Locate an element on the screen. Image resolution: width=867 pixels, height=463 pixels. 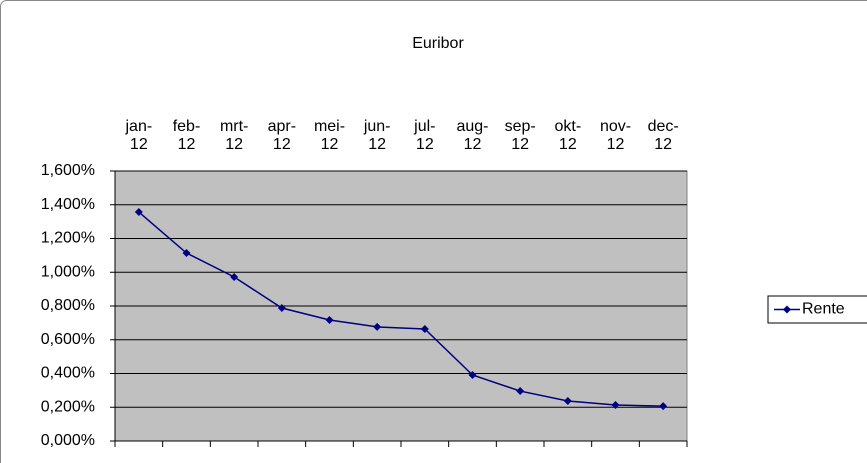
legend-label: Rente is located at coordinates (823, 309).